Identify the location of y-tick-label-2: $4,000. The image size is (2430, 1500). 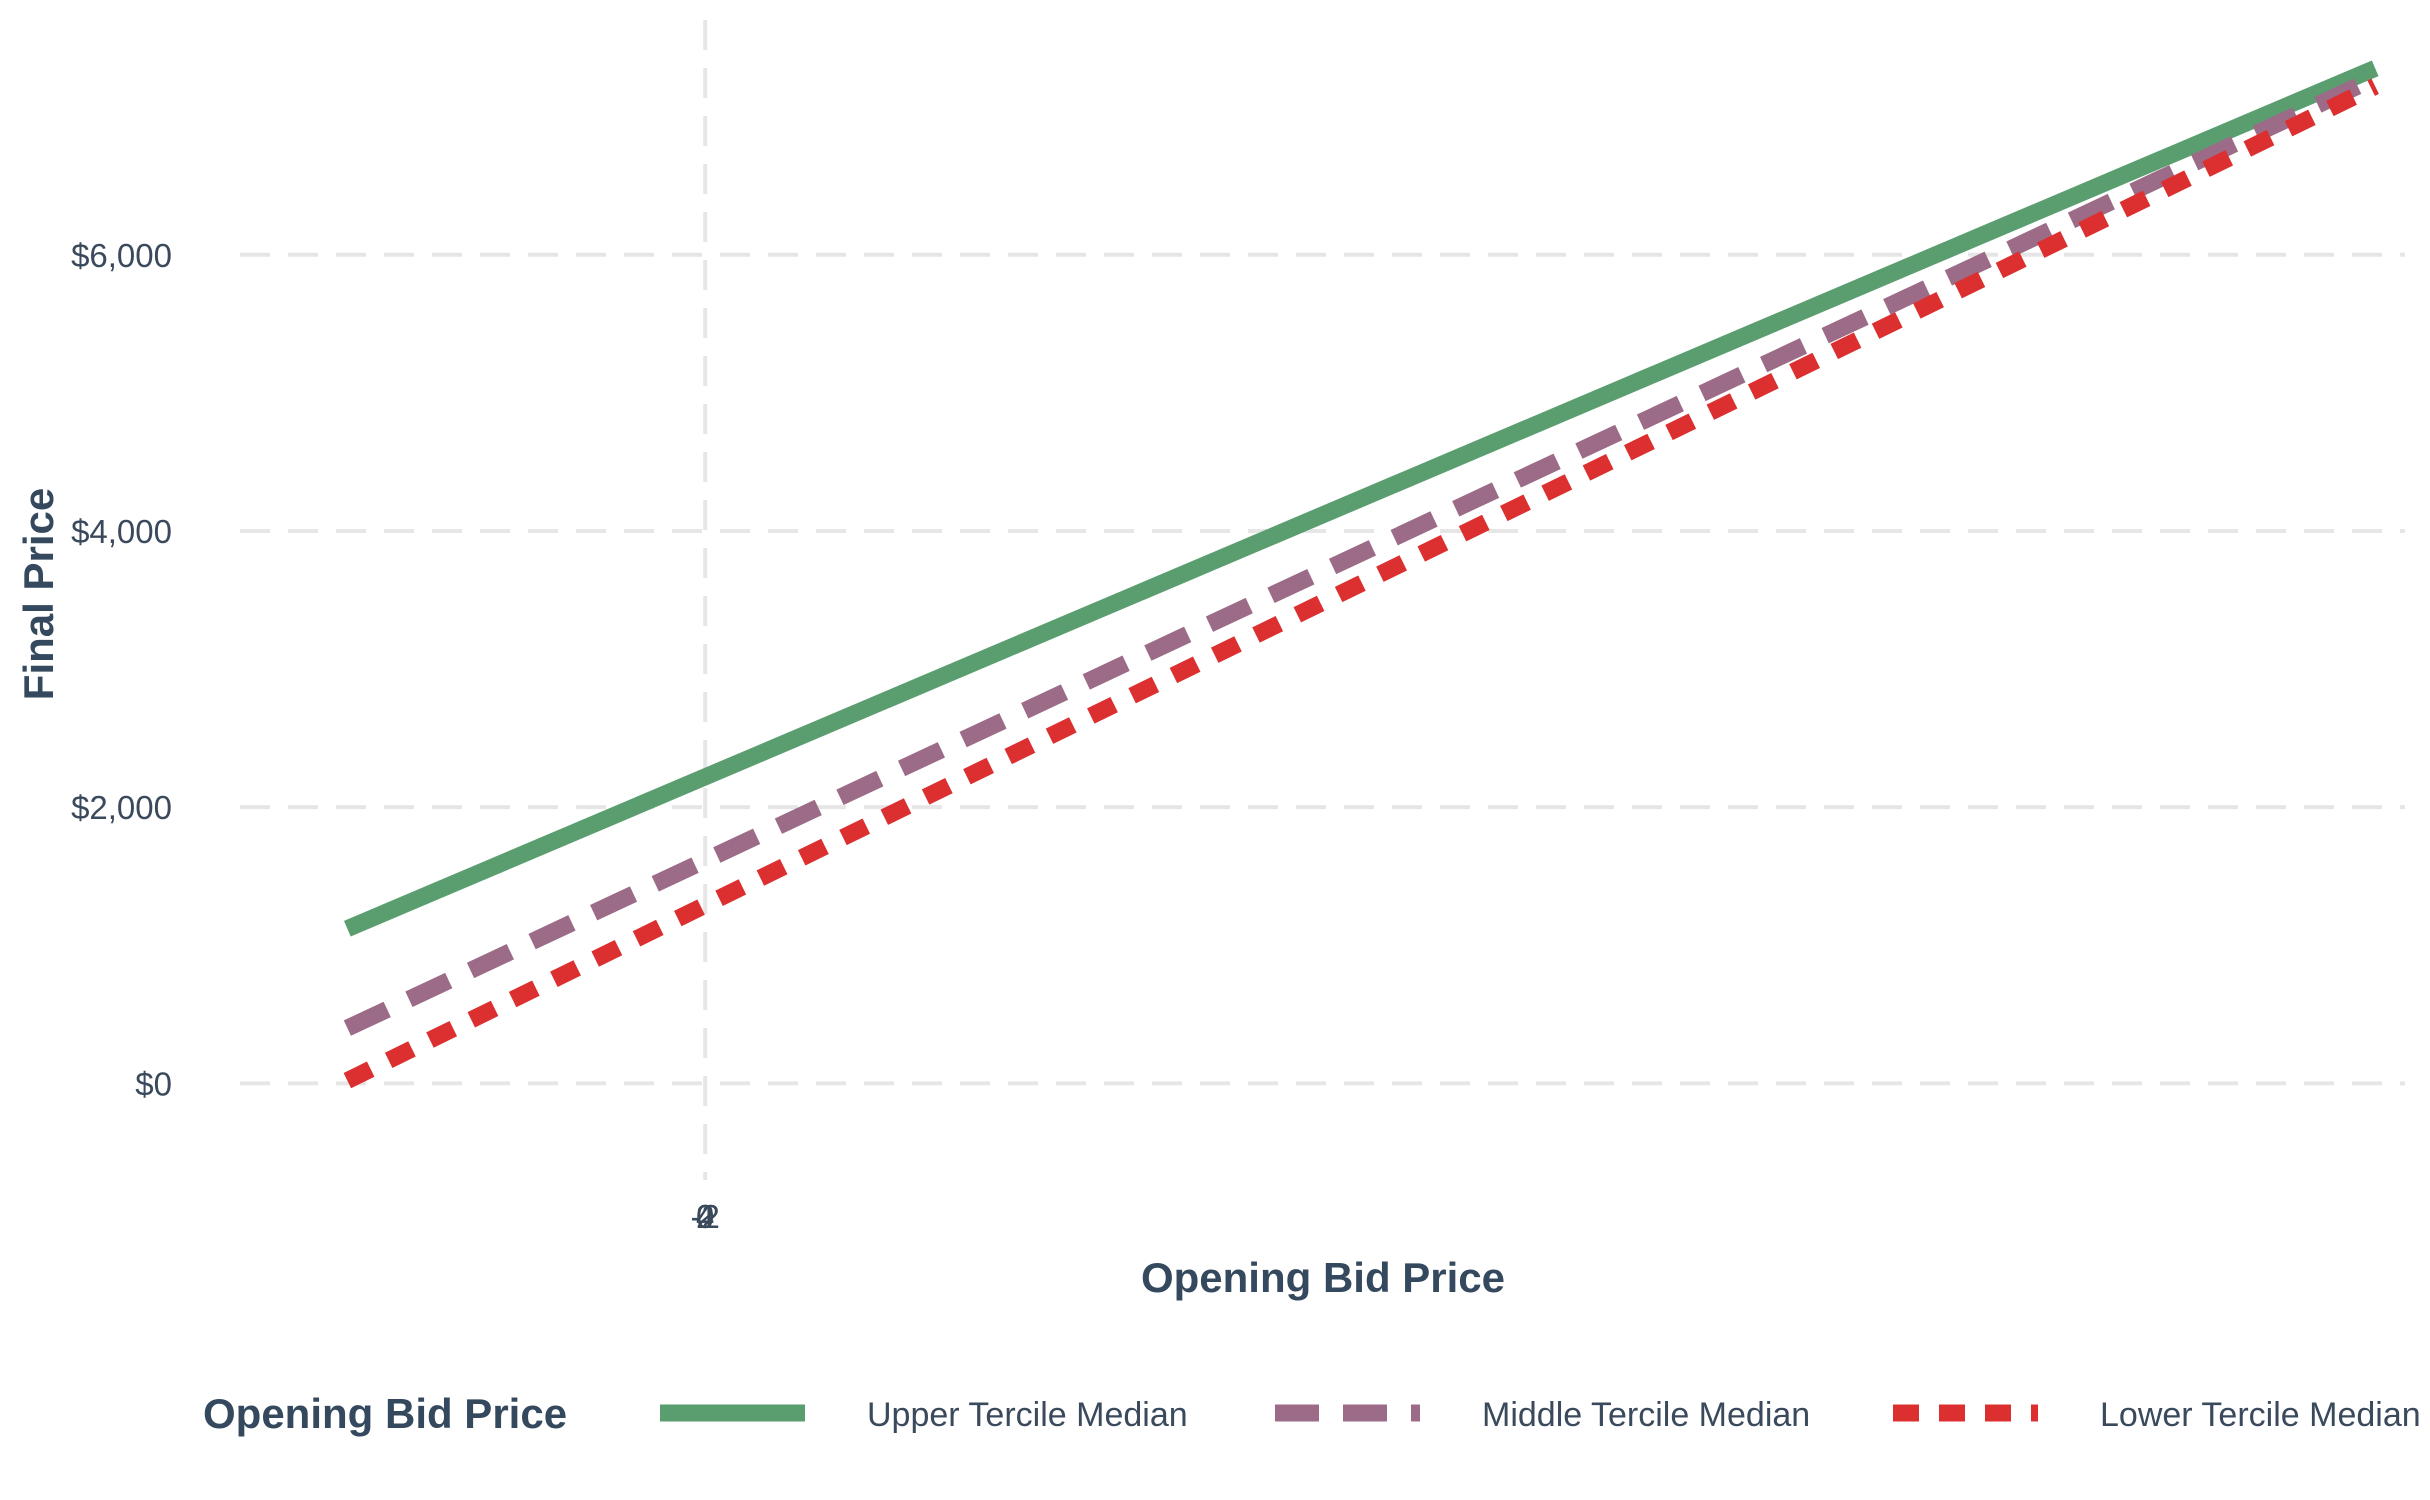
(121, 531).